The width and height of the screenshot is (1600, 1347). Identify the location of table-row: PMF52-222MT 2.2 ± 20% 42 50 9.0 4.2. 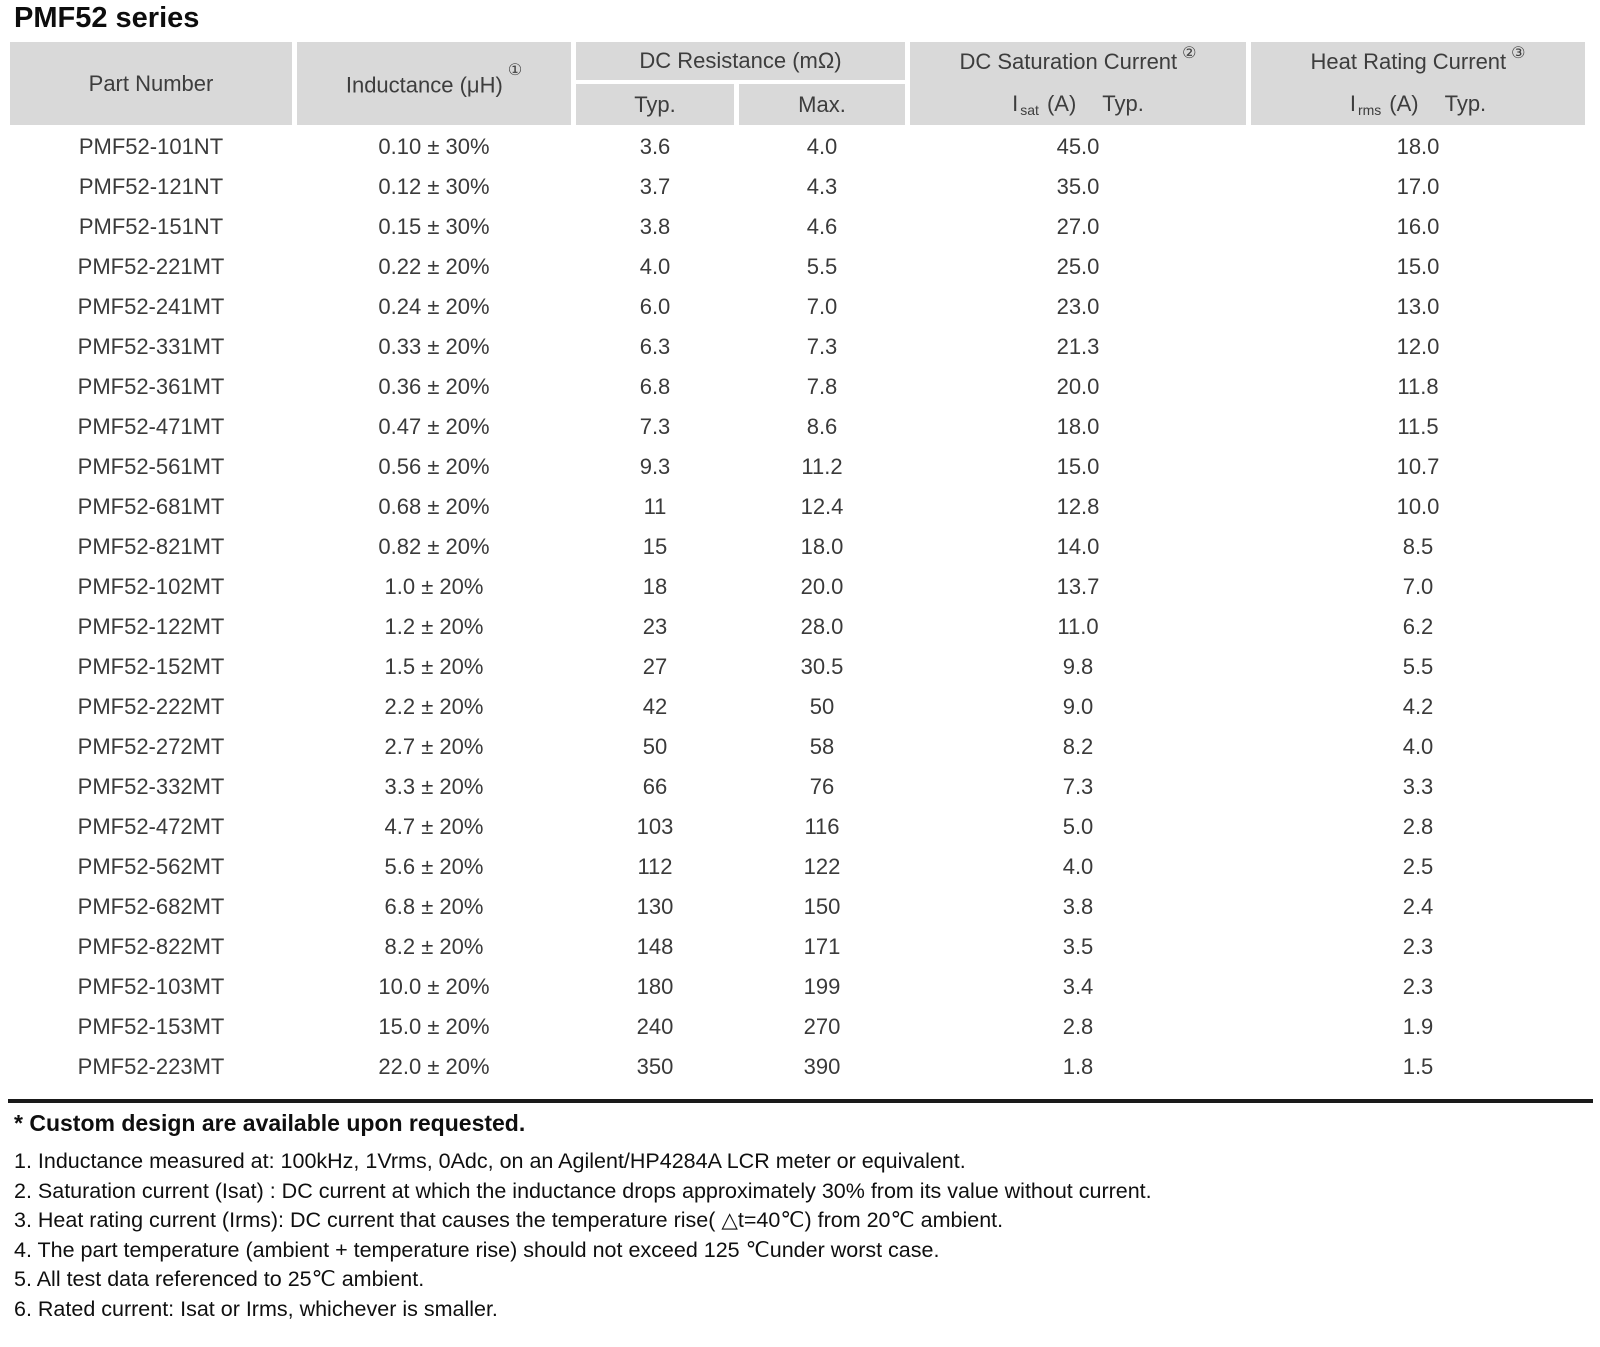
(797, 707).